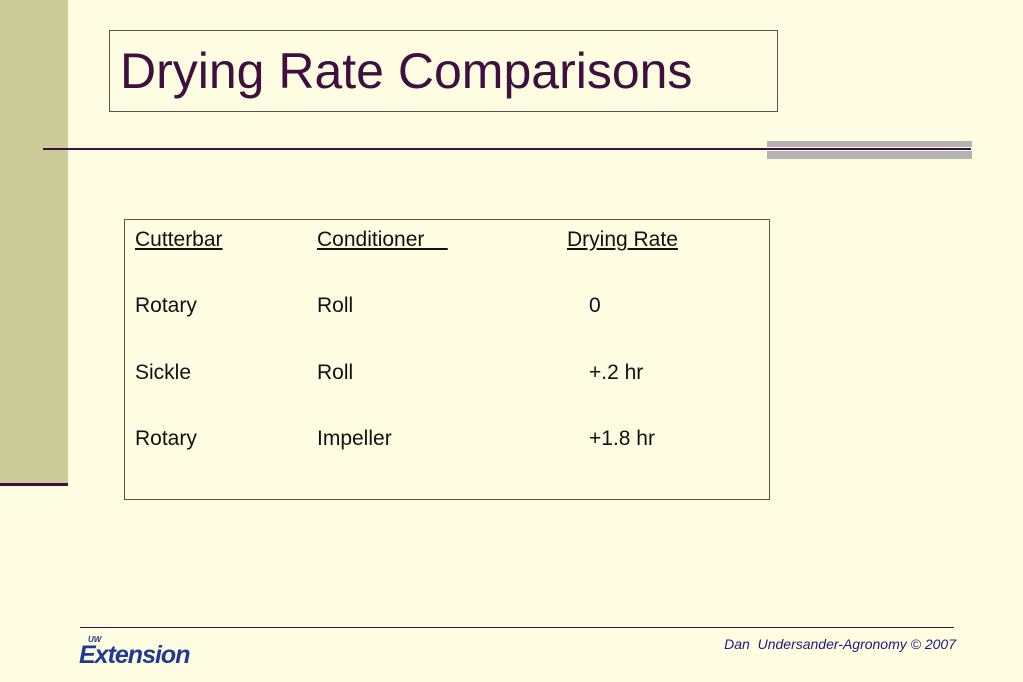 The width and height of the screenshot is (1023, 682). I want to click on left-accent-underline, so click(34, 484).